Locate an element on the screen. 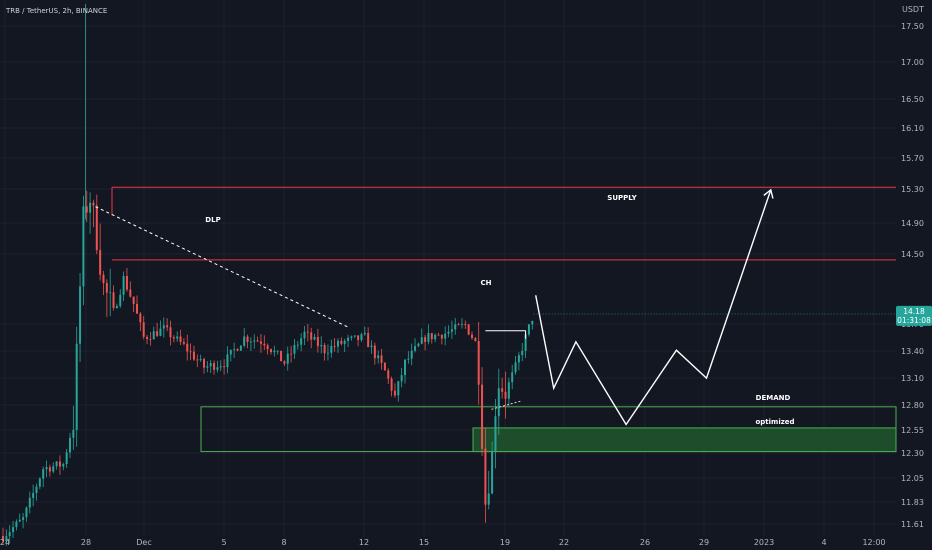 The image size is (932, 550). y-tick-label: 15.30 is located at coordinates (912, 189).